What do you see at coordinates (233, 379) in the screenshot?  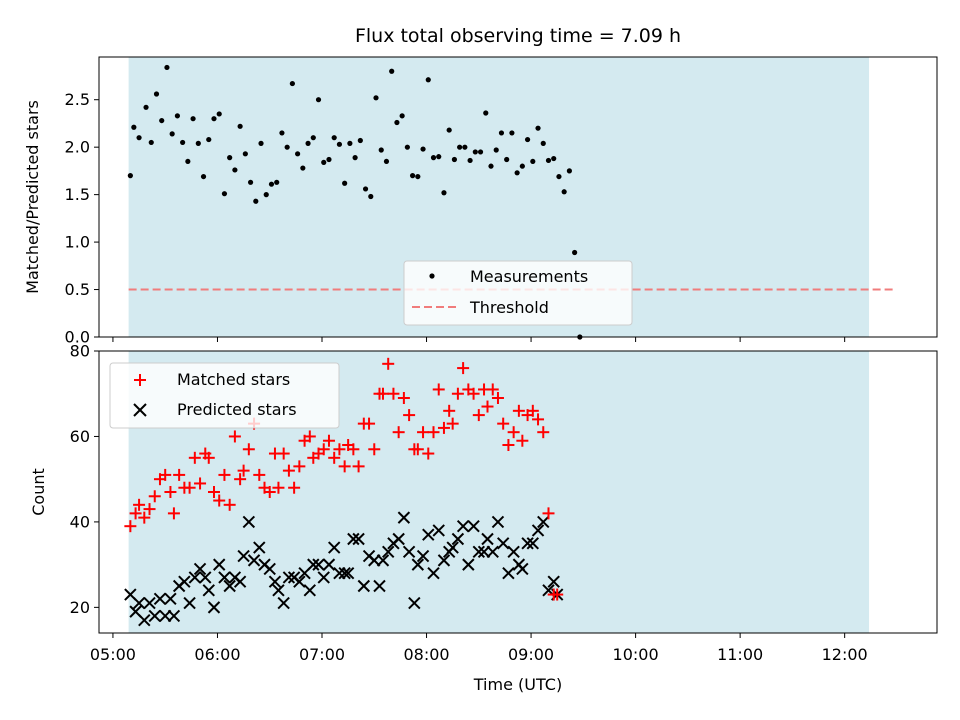 I see `legend-matched-label: Matched stars` at bounding box center [233, 379].